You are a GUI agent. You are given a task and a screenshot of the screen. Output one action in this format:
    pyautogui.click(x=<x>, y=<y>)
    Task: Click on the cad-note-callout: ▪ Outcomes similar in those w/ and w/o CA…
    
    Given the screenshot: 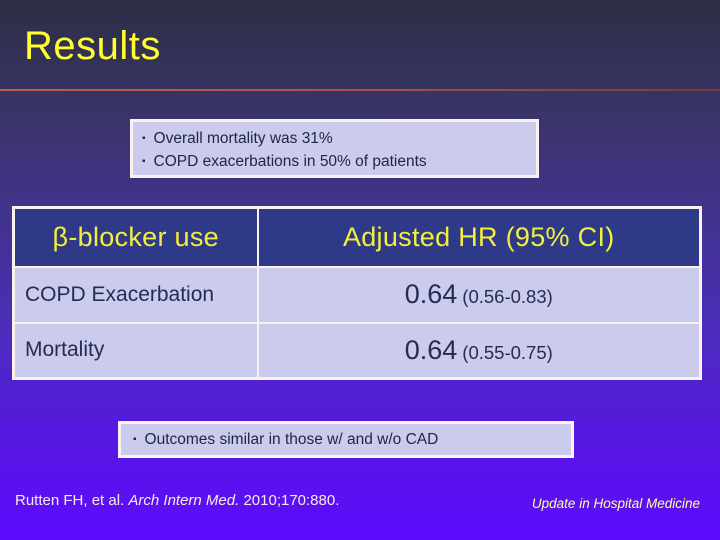 What is the action you would take?
    pyautogui.click(x=346, y=439)
    